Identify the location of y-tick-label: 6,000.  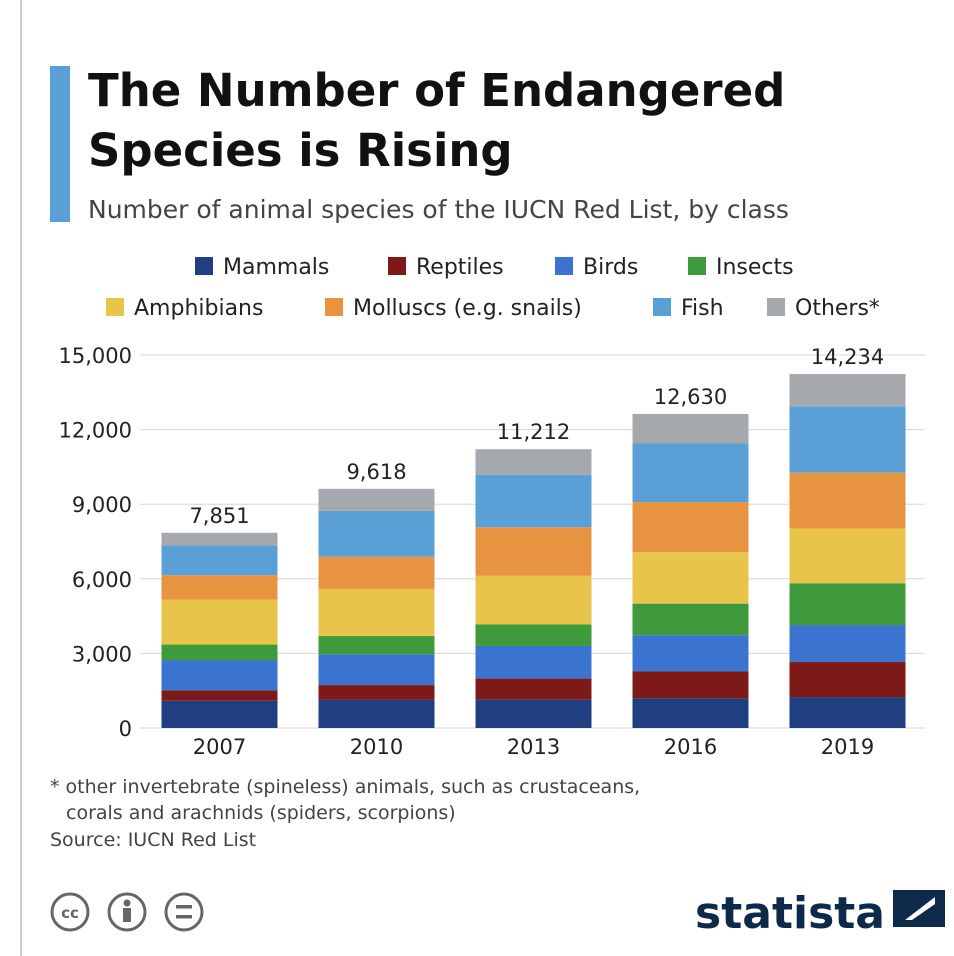
(102, 580).